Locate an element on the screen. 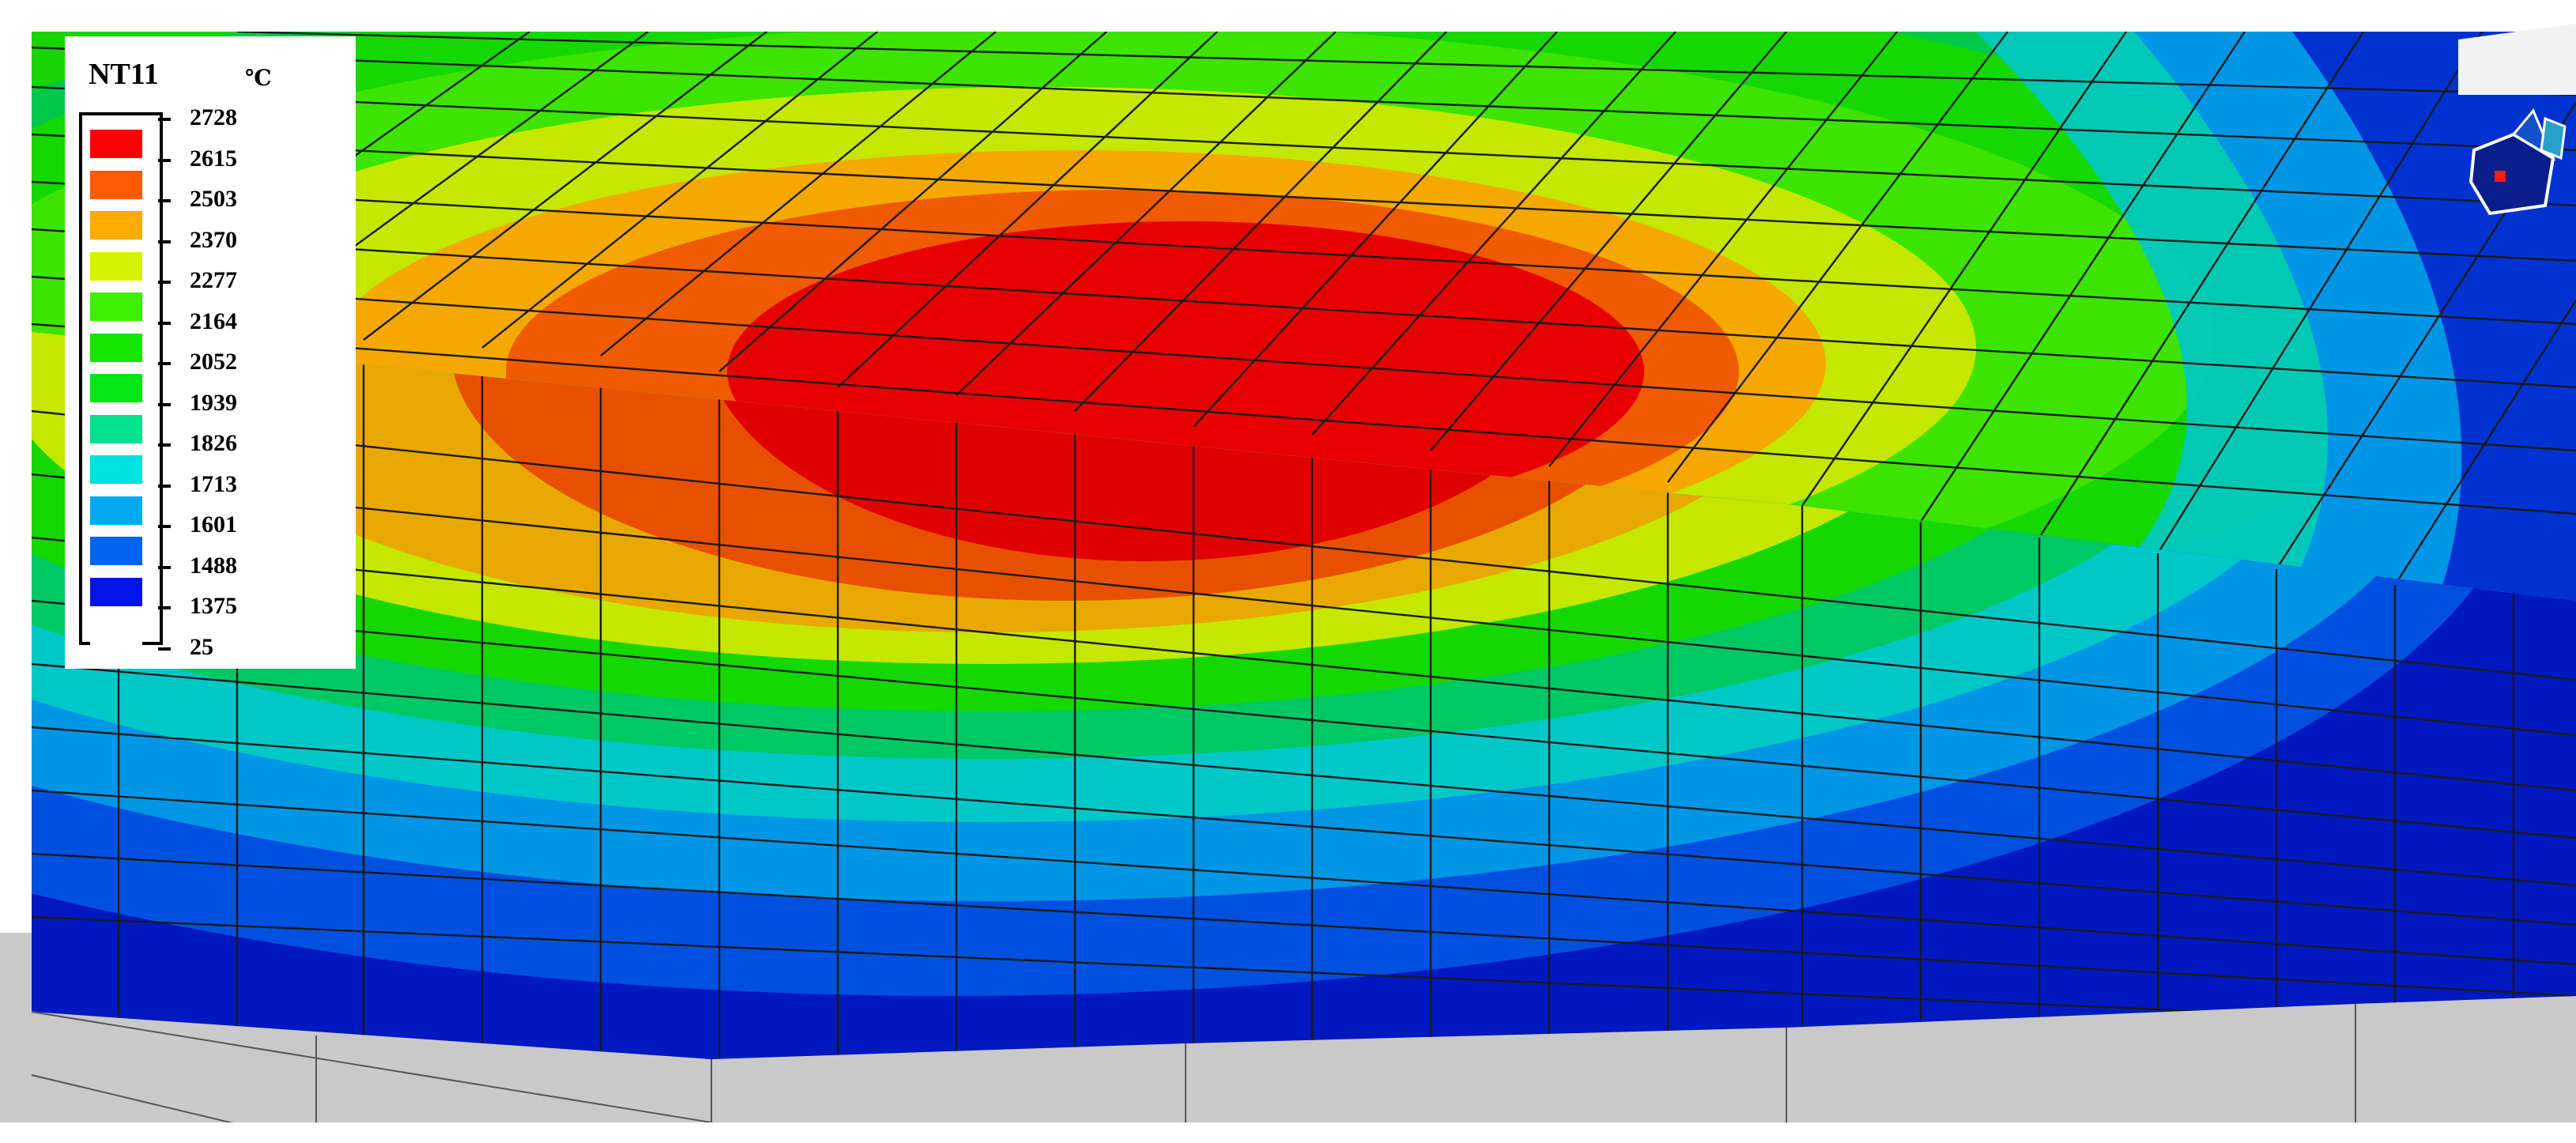  legend-value-label: 1488 is located at coordinates (213, 565).